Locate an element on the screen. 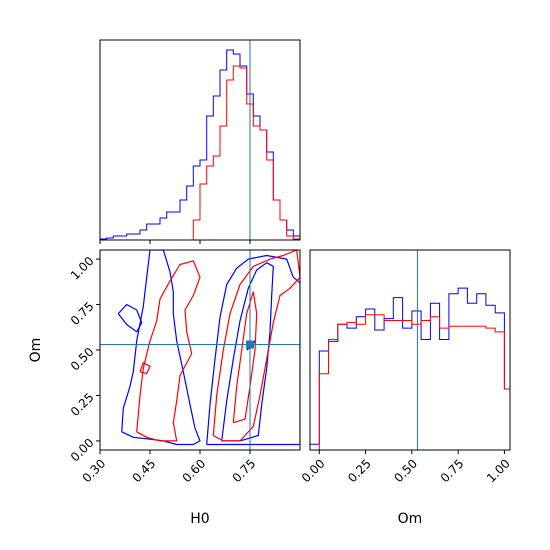  om-histogram-frame is located at coordinates (410, 350).